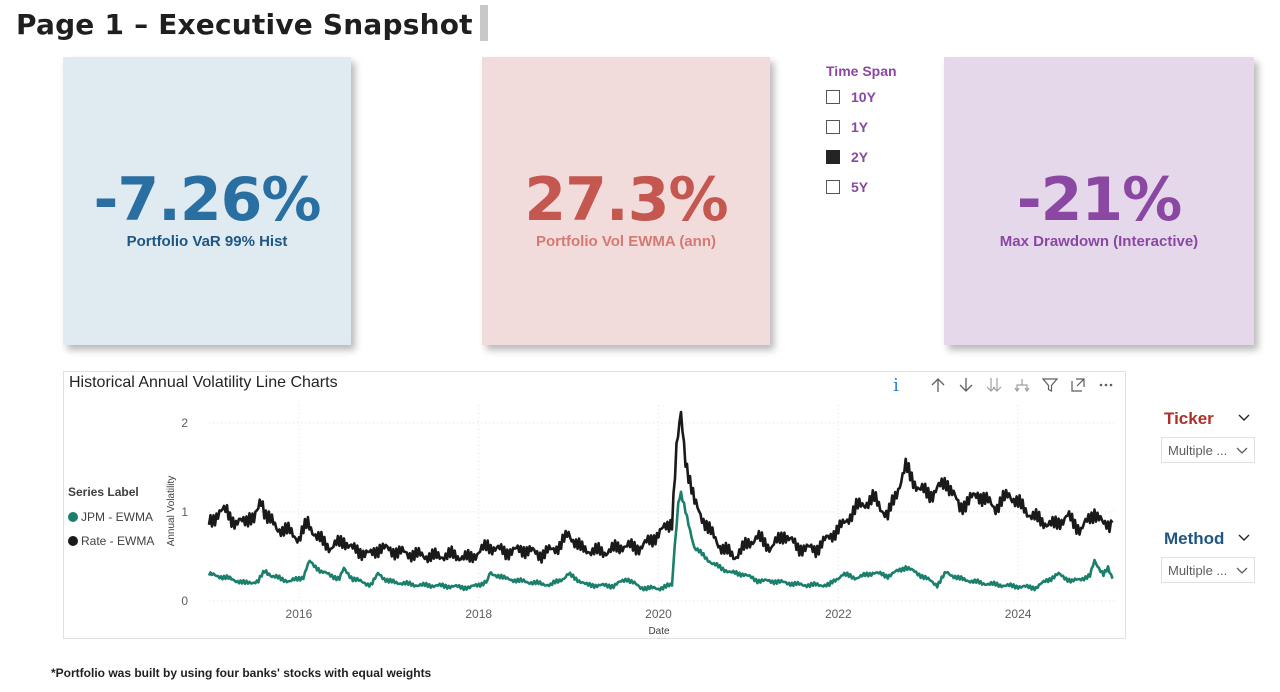 Image resolution: width=1280 pixels, height=692 pixels. I want to click on drill-up-icon, so click(938, 385).